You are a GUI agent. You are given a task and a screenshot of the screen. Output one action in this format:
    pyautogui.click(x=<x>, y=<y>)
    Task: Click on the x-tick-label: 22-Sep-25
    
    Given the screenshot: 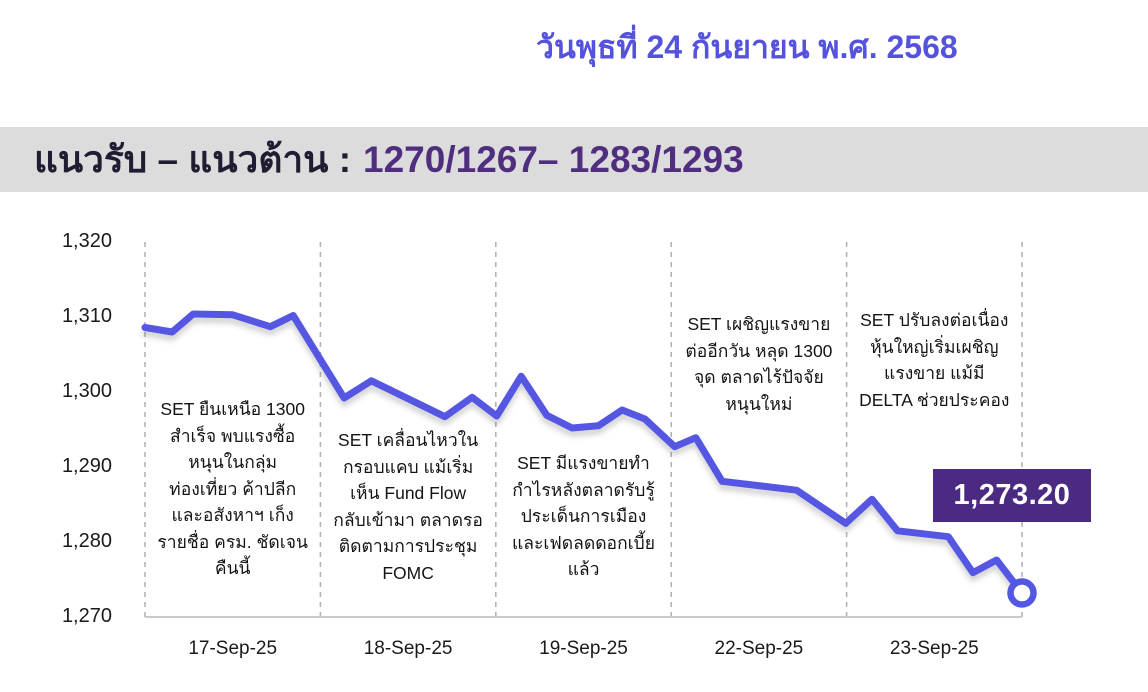 What is the action you would take?
    pyautogui.click(x=759, y=648)
    